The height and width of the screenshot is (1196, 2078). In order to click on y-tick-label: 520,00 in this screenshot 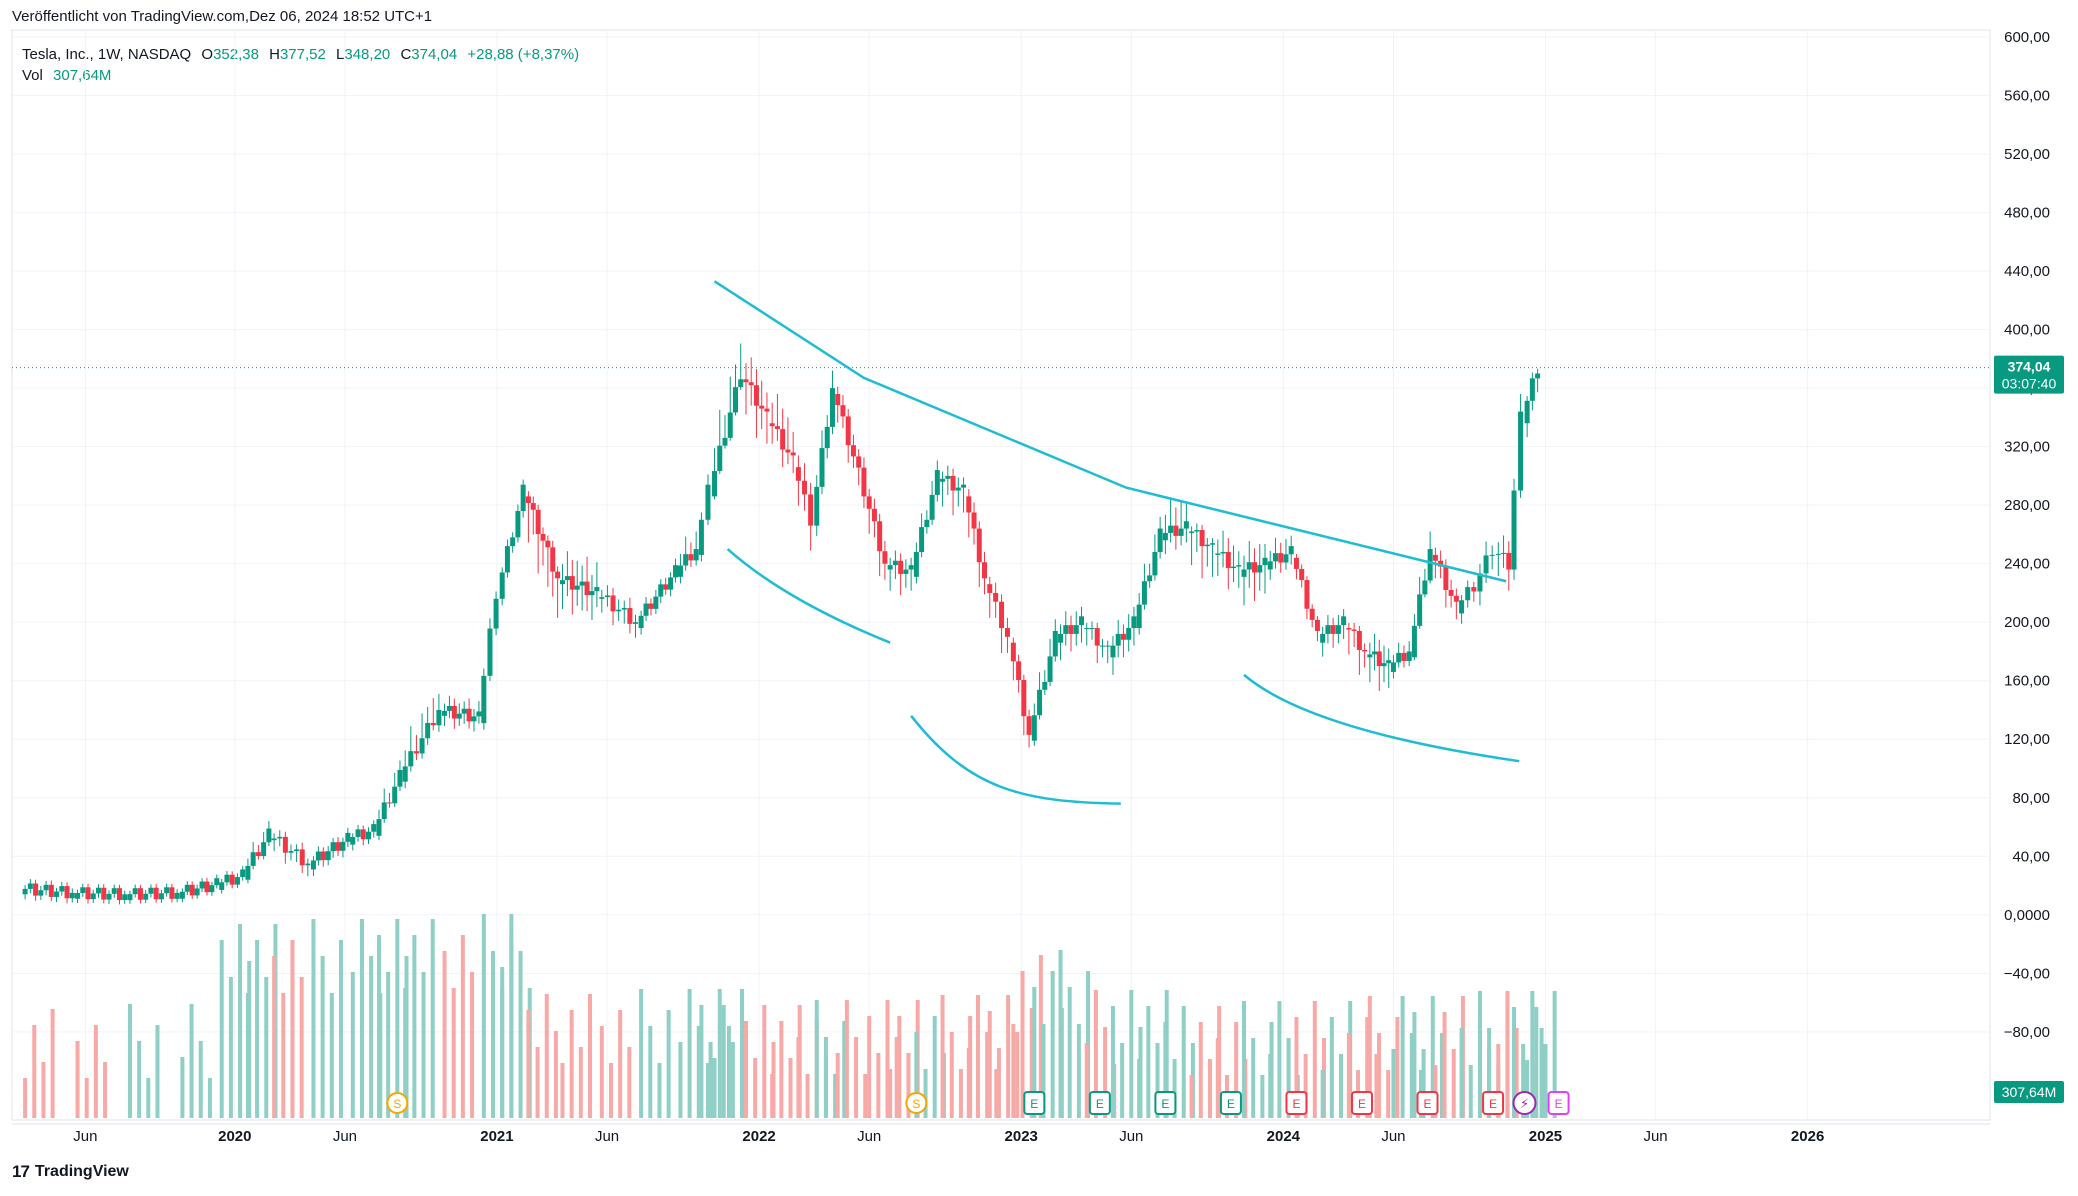, I will do `click(2027, 154)`.